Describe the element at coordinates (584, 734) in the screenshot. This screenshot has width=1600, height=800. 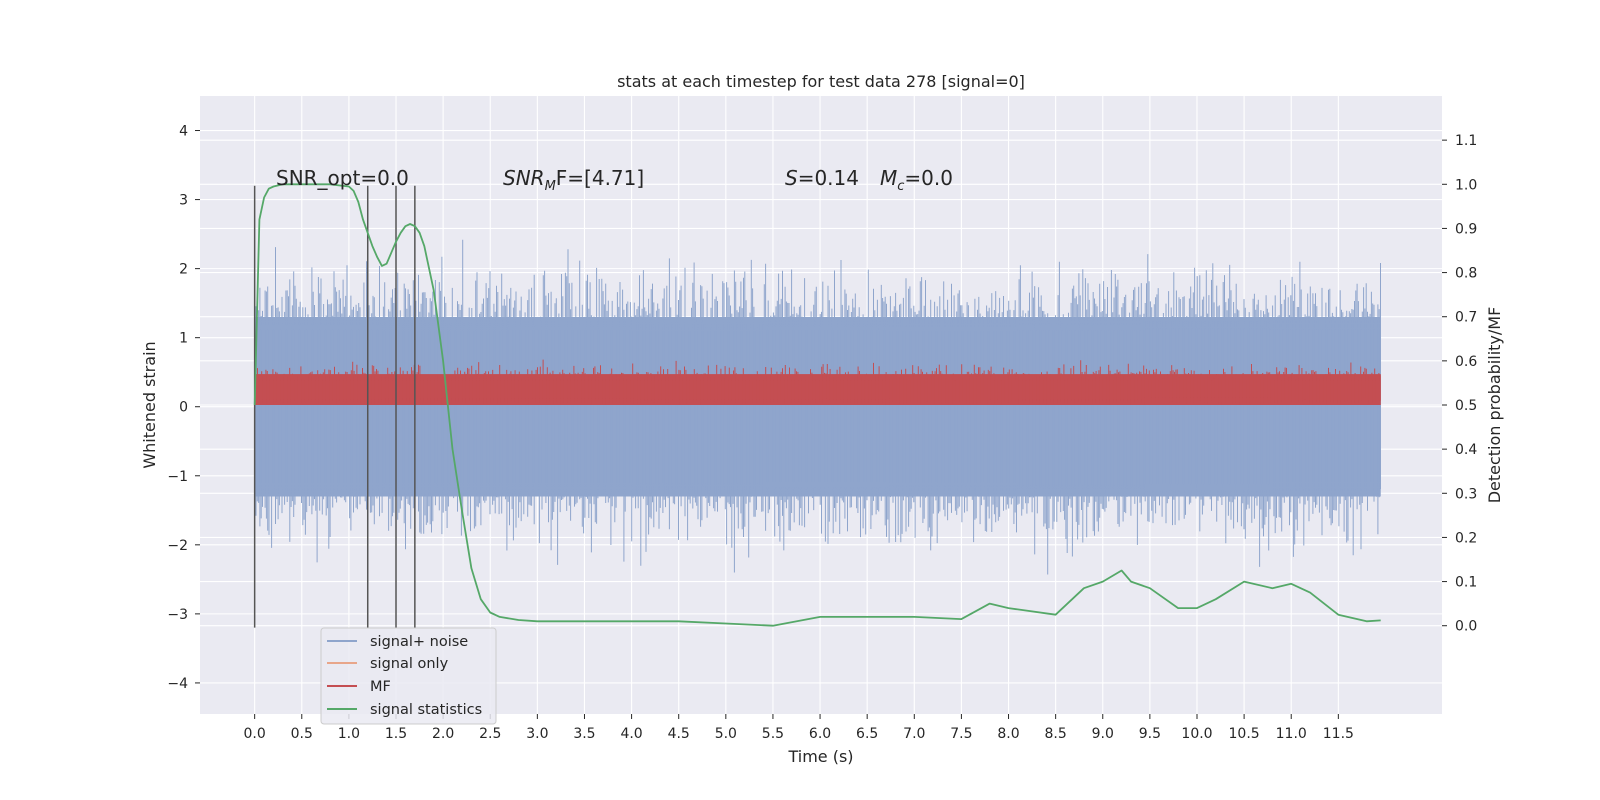
I see `x-tick-label: 3.5` at that location.